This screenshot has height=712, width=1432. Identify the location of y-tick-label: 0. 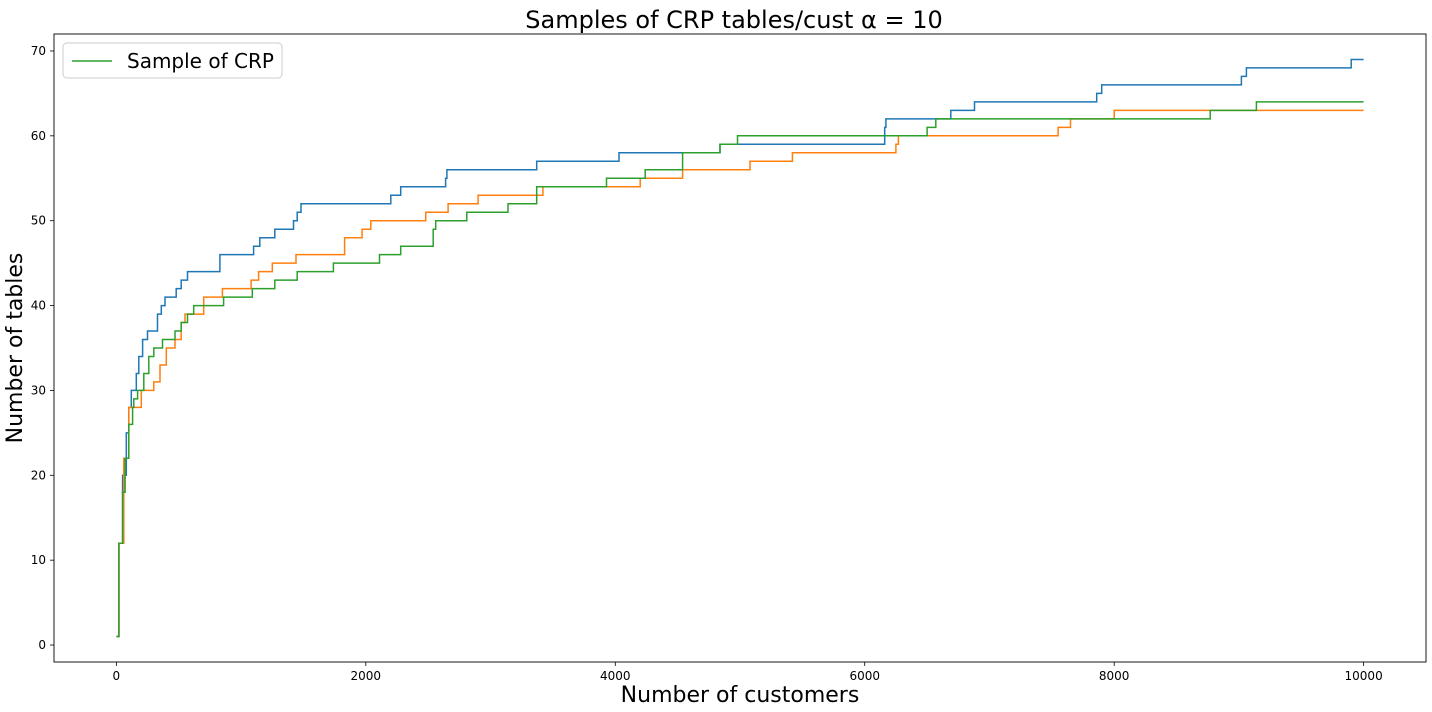
(42, 645).